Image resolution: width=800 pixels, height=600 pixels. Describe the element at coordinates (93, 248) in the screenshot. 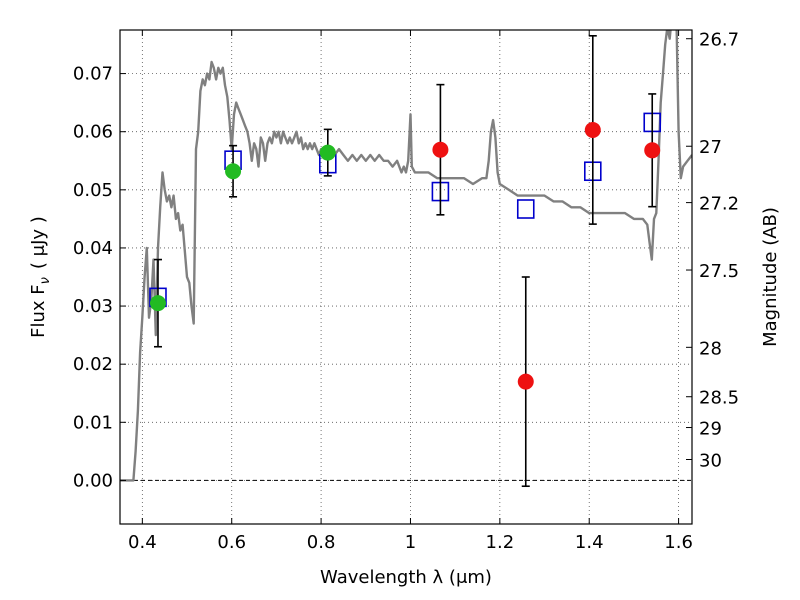

I see `y-tick-label: 0.04` at that location.